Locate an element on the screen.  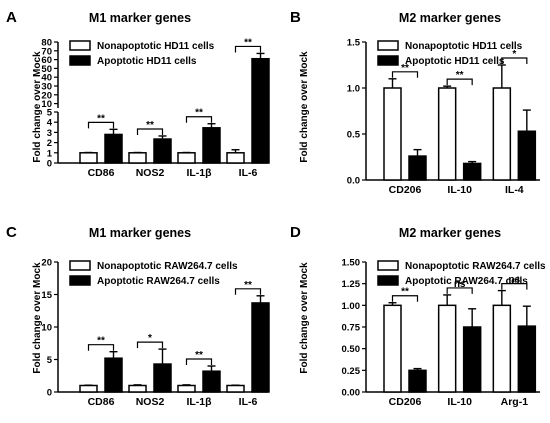
y-tick-label: 0.75 is located at coordinates (351, 328).